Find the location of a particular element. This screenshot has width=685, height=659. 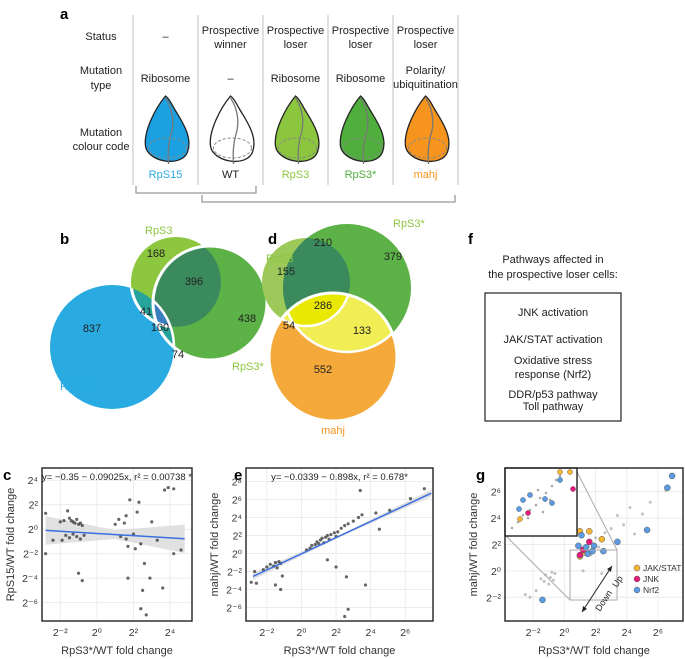

venn-b-count-rps15-rps3star: 74 is located at coordinates (178, 355).